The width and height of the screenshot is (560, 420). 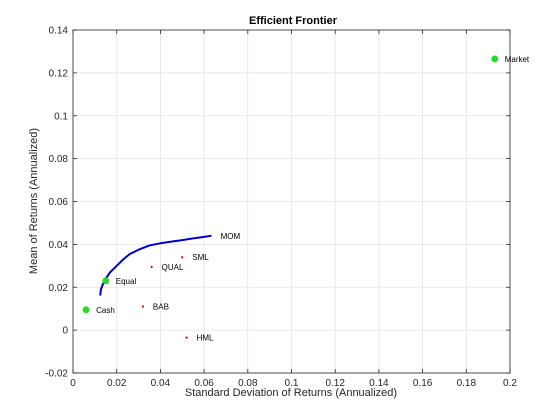 I want to click on y-tick-label: 0, so click(x=65, y=331).